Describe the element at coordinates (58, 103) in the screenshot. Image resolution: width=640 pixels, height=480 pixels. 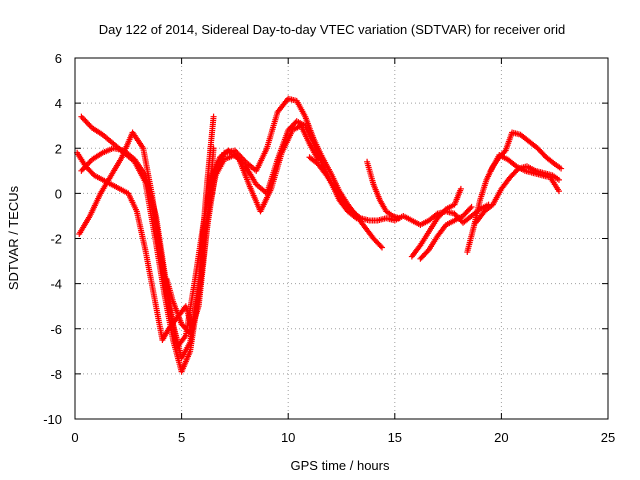
I see `y-tick-label: 4` at that location.